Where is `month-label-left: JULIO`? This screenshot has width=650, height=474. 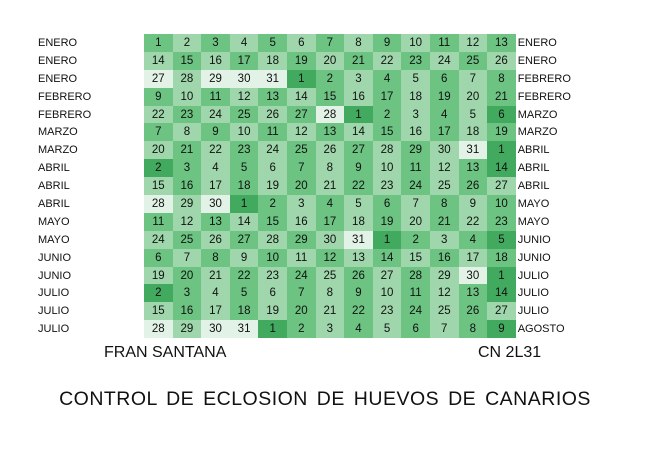
month-label-left: JULIO is located at coordinates (54, 329).